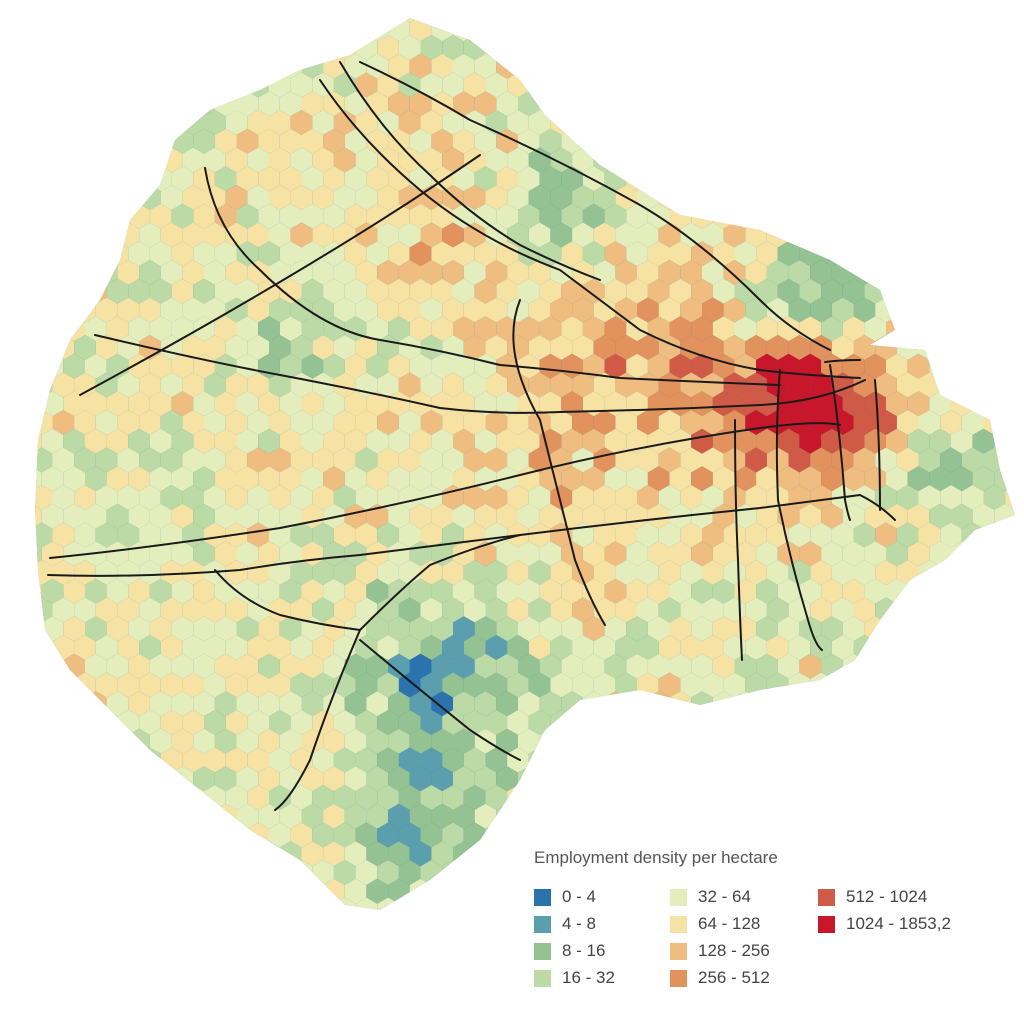  Describe the element at coordinates (884, 924) in the screenshot. I see `legend-item-9: 1024 - 1853,2` at that location.